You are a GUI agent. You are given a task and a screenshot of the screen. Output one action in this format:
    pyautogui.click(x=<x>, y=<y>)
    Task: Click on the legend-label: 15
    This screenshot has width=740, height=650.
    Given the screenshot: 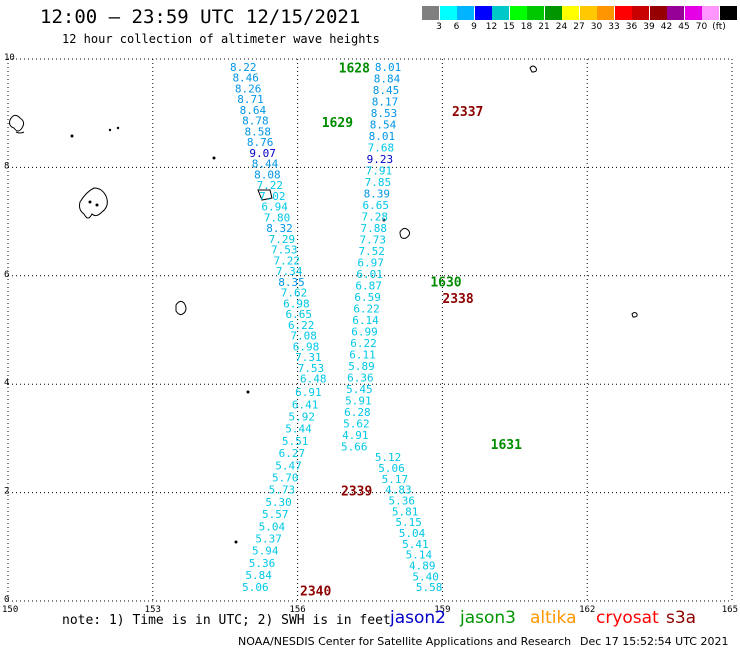 What is the action you would take?
    pyautogui.click(x=509, y=27)
    